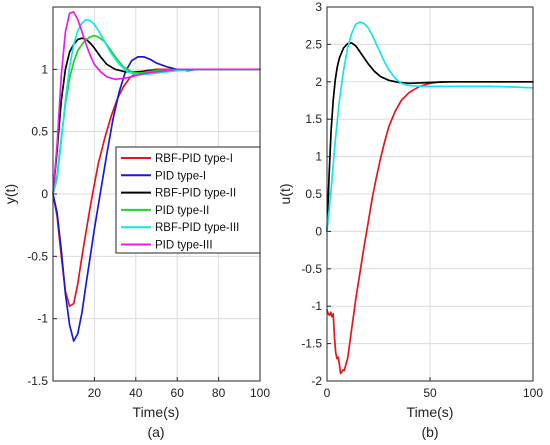 This screenshot has width=550, height=445. I want to click on panel-b-x-tick-labels: 0 50 100, so click(434, 393).